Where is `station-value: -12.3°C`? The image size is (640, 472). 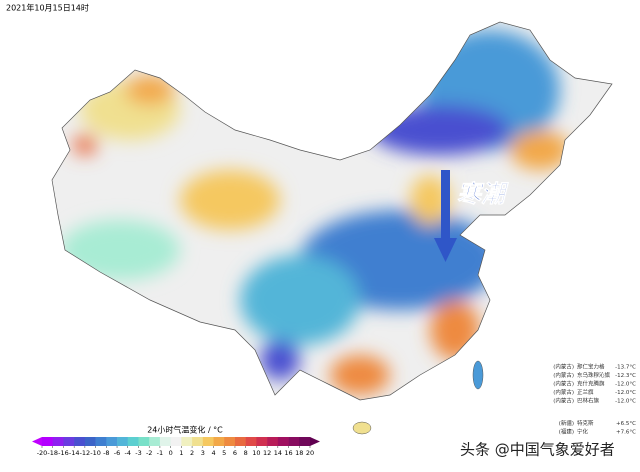
station-value: -12.3°C is located at coordinates (625, 376).